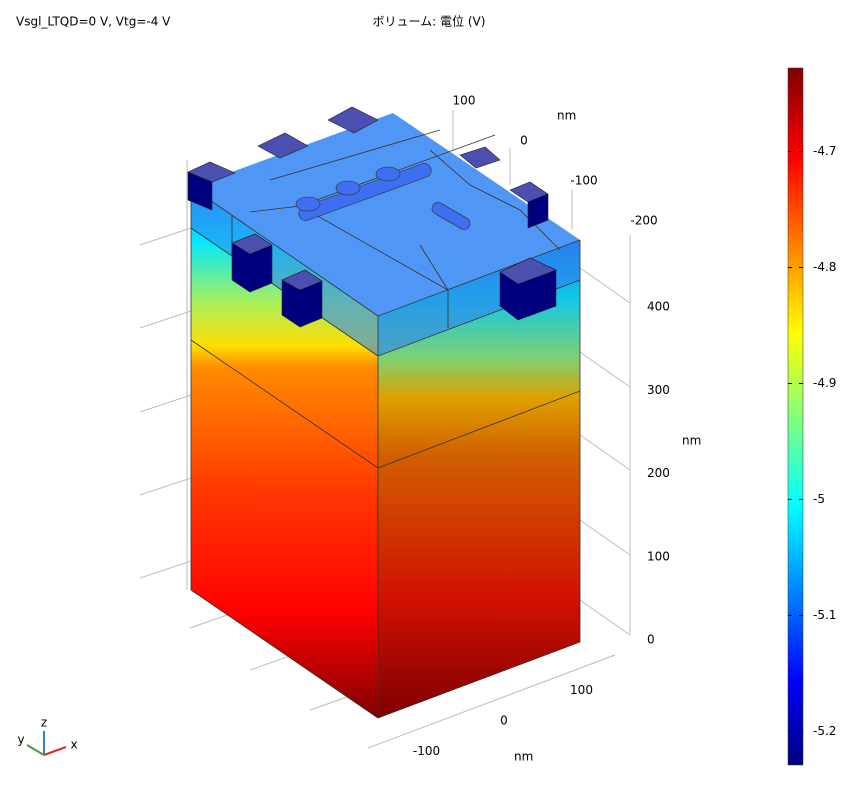 Image resolution: width=858 pixels, height=805 pixels. I want to click on triad-y: y, so click(20, 740).